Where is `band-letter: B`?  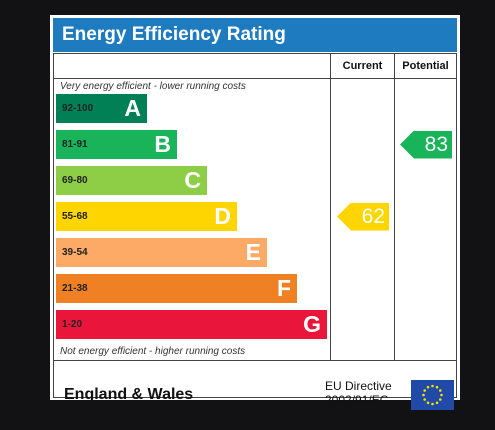 band-letter: B is located at coordinates (162, 144).